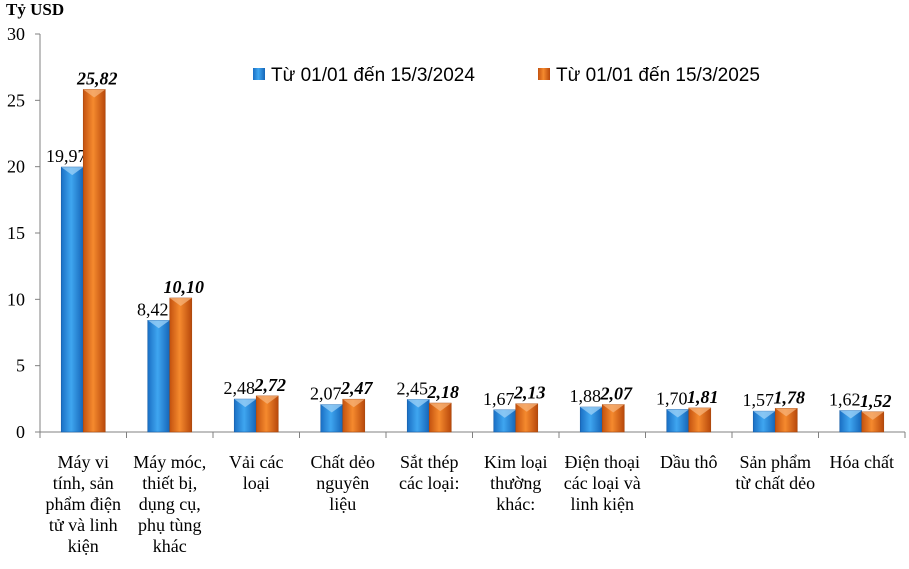  I want to click on data-label: 2,47, so click(357, 388).